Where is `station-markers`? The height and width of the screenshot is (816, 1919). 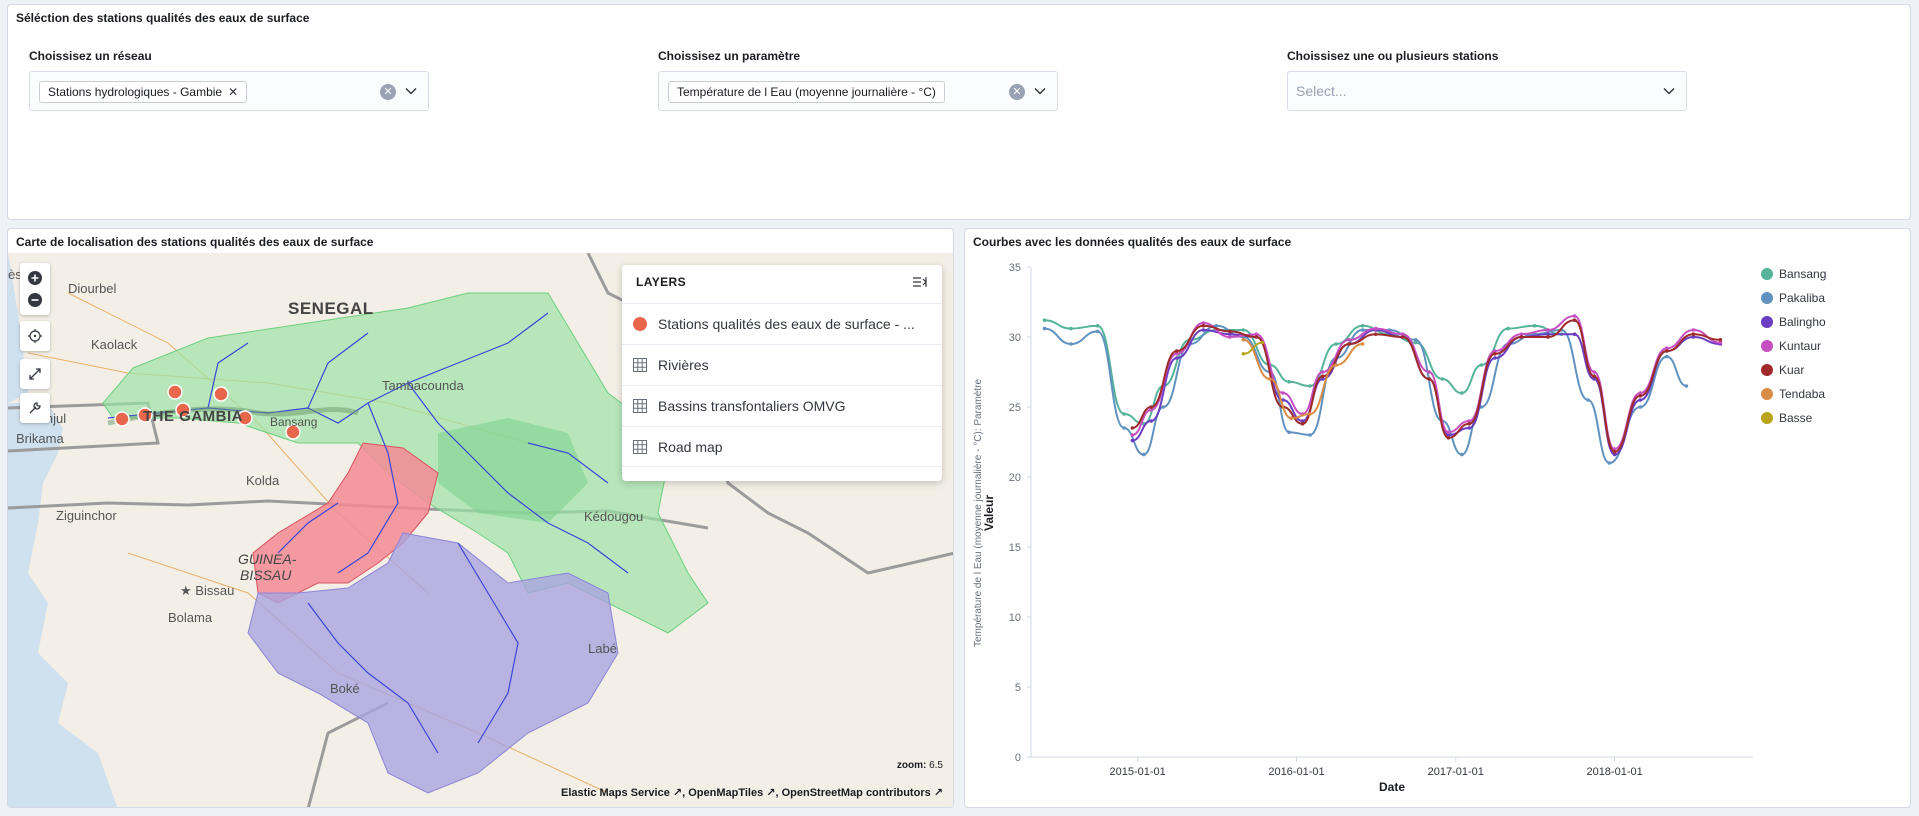
station-markers is located at coordinates (207, 412).